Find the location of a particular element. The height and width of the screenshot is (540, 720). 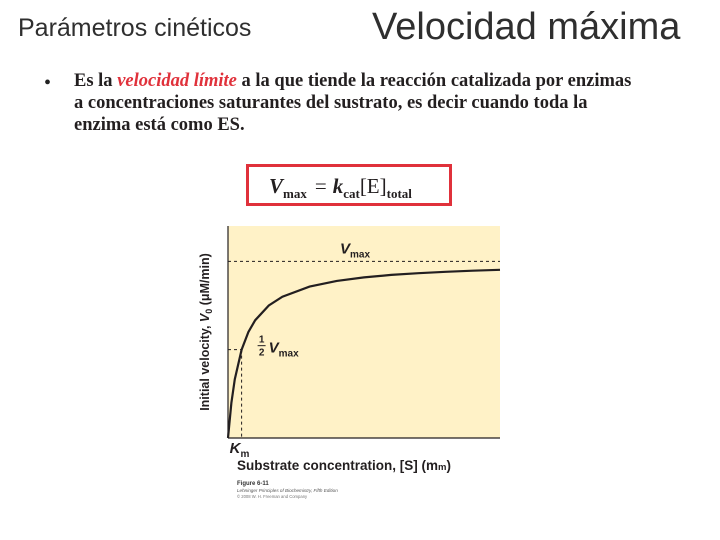

eq-enzyme-subscript: total is located at coordinates (400, 193).